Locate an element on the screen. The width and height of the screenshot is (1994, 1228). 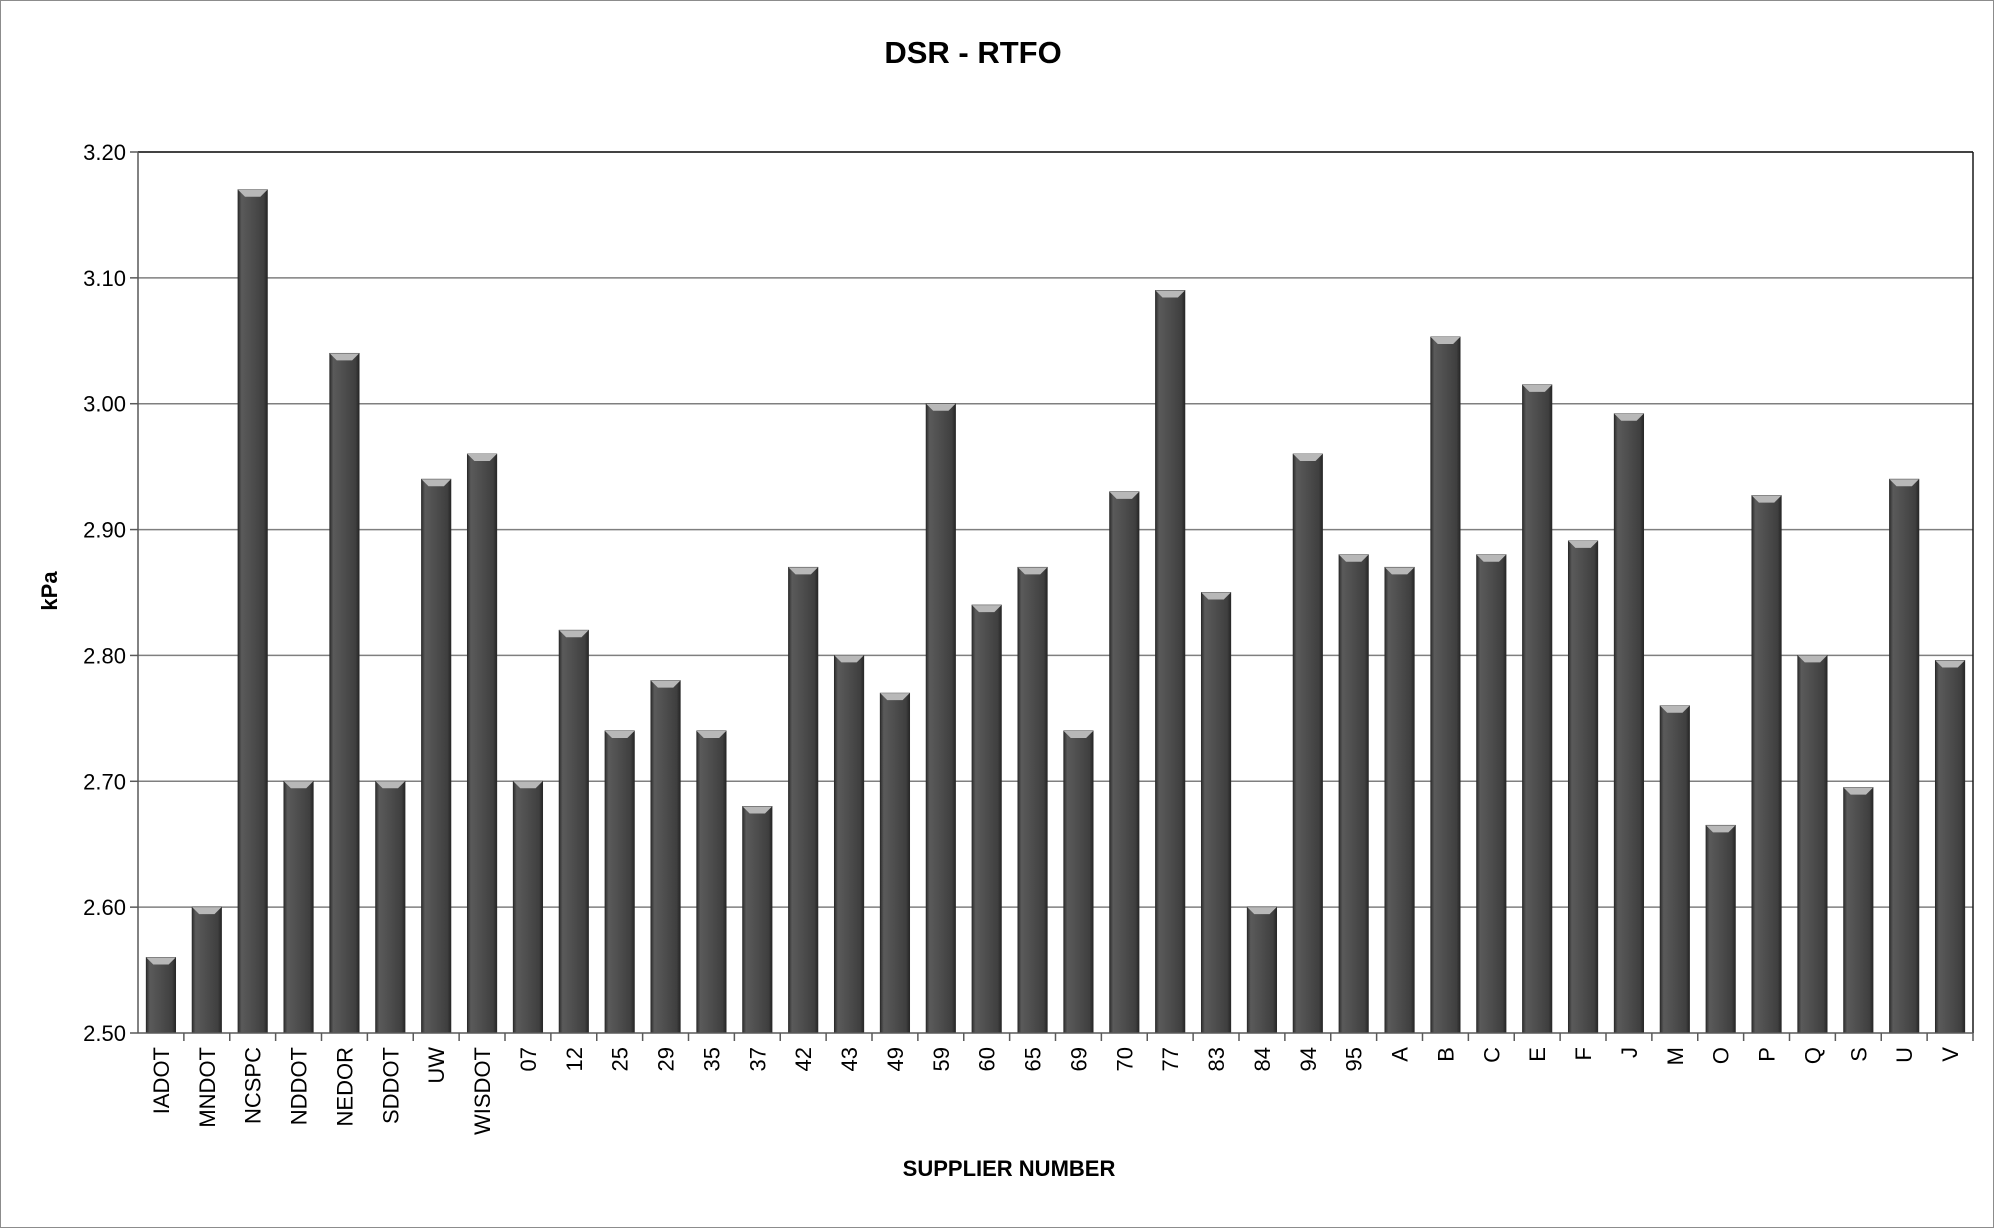
x-tick-label: 42 is located at coordinates (803, 1059).